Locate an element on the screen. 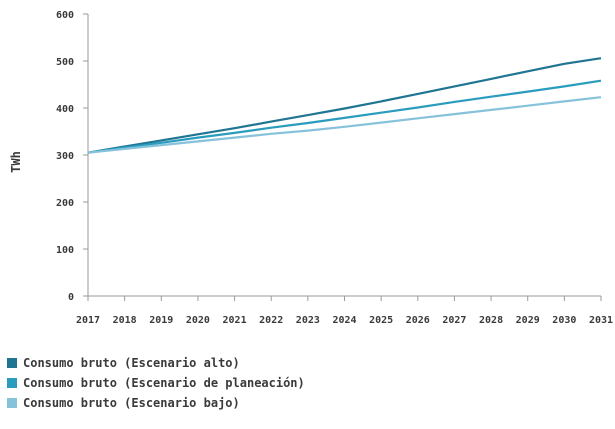 This screenshot has width=615, height=429. legend-label-planeacion: Consumo bruto (Escenario de planeación) is located at coordinates (164, 383).